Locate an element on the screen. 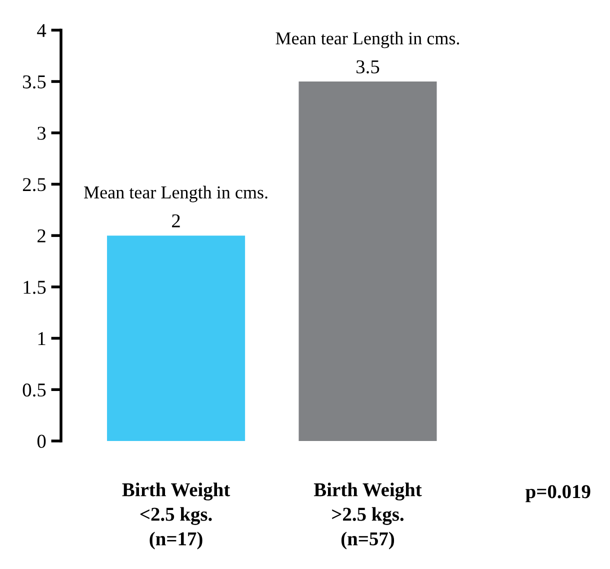 The image size is (610, 569). data-label: 2 is located at coordinates (176, 221).